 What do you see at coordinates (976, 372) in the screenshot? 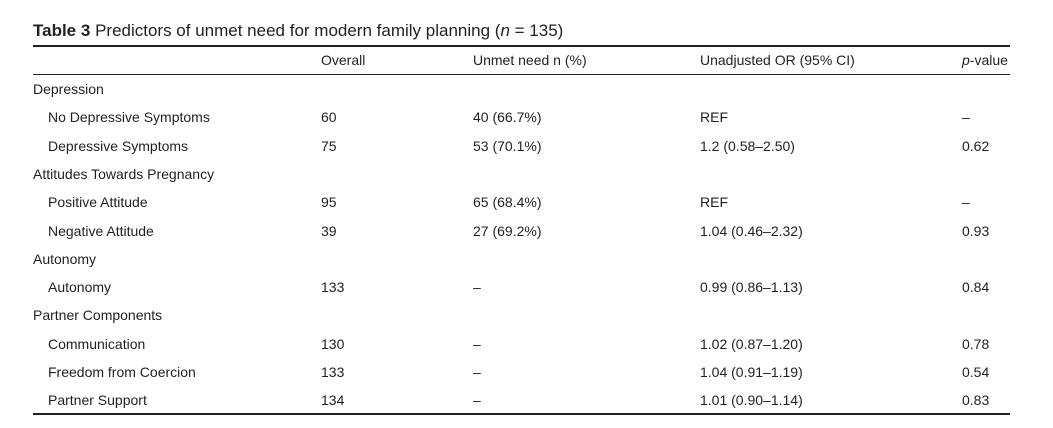
I see `cell-p-value: 0.54` at bounding box center [976, 372].